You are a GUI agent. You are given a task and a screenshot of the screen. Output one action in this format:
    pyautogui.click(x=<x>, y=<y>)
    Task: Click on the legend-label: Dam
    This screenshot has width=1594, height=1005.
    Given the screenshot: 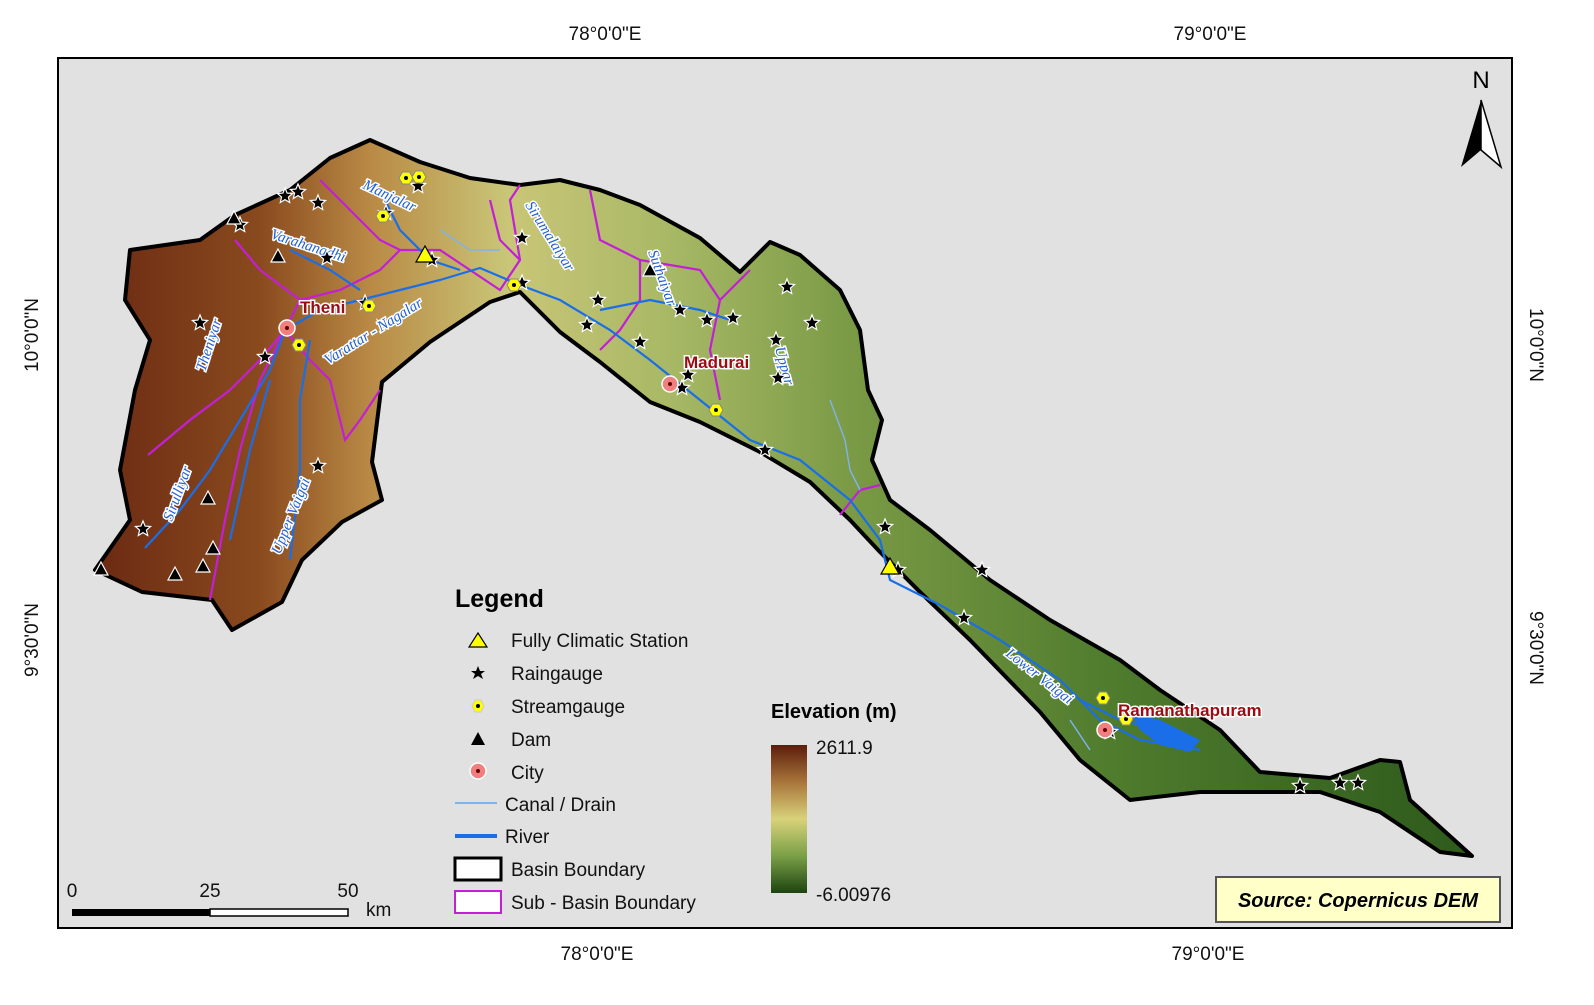 What is the action you would take?
    pyautogui.click(x=531, y=740)
    